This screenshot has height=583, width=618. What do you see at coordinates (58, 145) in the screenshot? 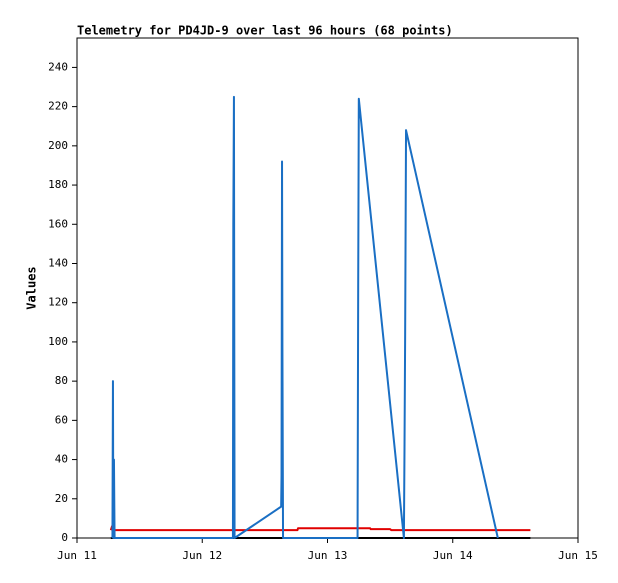
I see `y-tick-label: 200` at bounding box center [58, 145].